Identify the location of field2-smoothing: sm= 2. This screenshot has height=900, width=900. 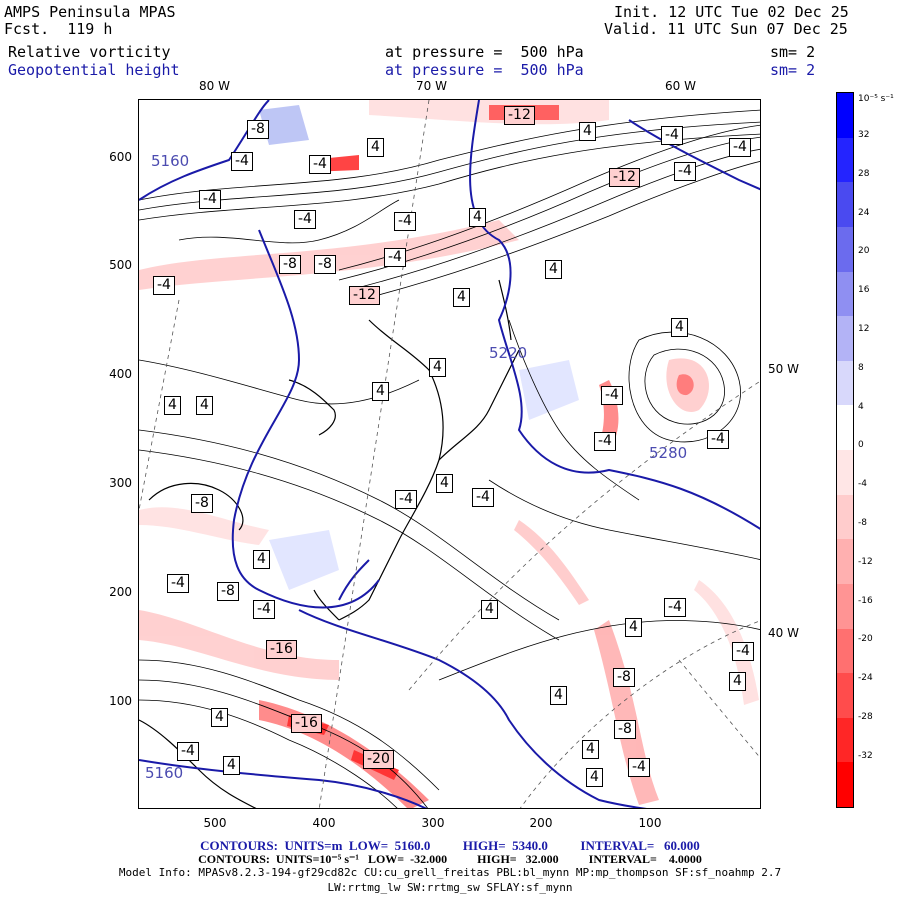
(793, 70).